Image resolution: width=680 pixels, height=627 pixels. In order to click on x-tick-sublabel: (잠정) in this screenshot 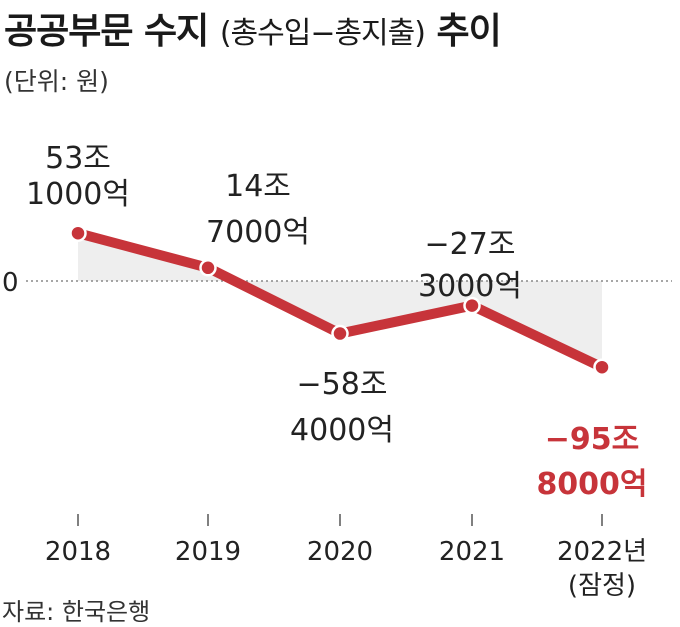, I will do `click(602, 586)`.